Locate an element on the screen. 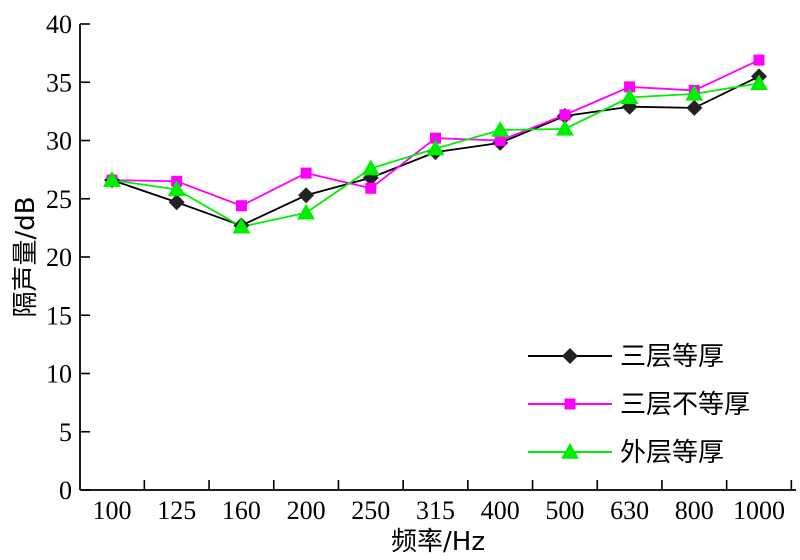  y-tick-label: 40 is located at coordinates (59, 24).